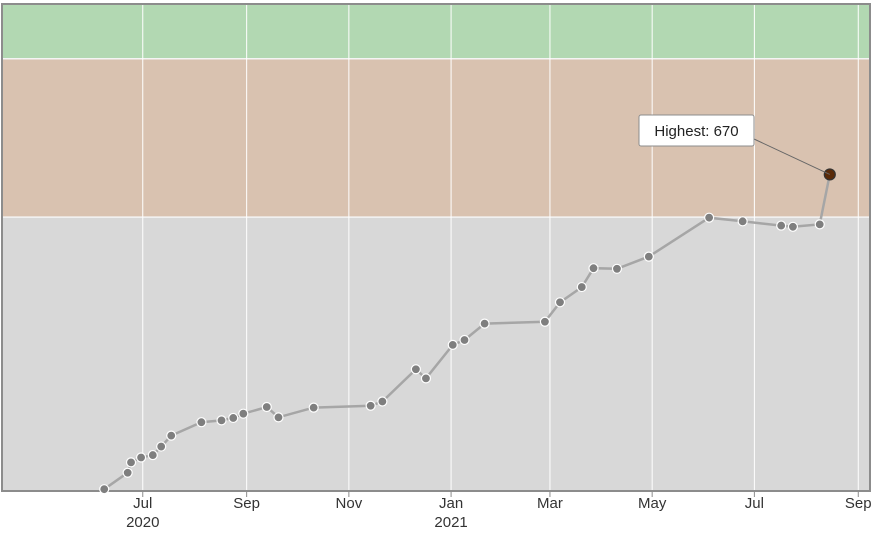  Describe the element at coordinates (142, 522) in the screenshot. I see `x-tick-year-label: 2020` at that location.